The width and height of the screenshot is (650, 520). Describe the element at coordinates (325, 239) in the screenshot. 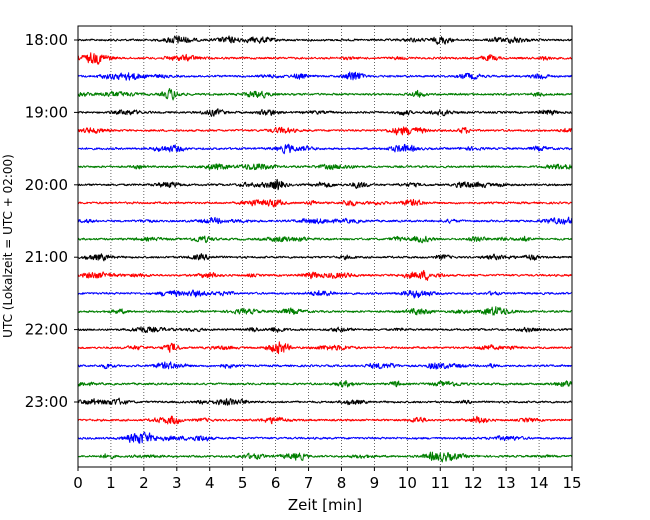

I see `trace-2045` at that location.